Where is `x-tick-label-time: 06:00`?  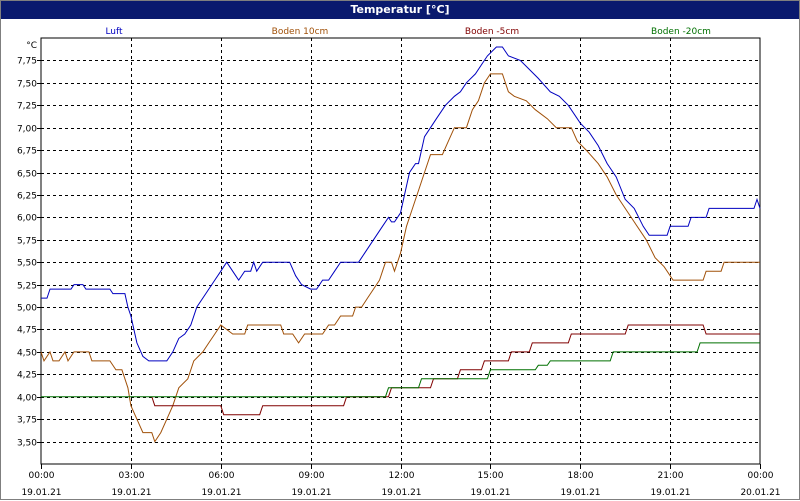
x-tick-label-time: 06:00 is located at coordinates (222, 476).